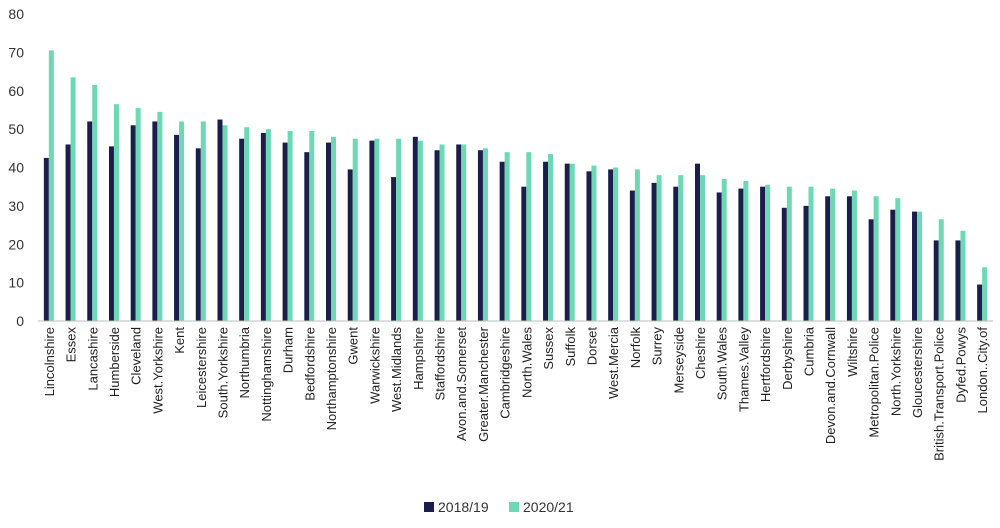 This screenshot has width=1000, height=528. What do you see at coordinates (570, 347) in the screenshot?
I see `x-tick-label: Suffolk` at bounding box center [570, 347].